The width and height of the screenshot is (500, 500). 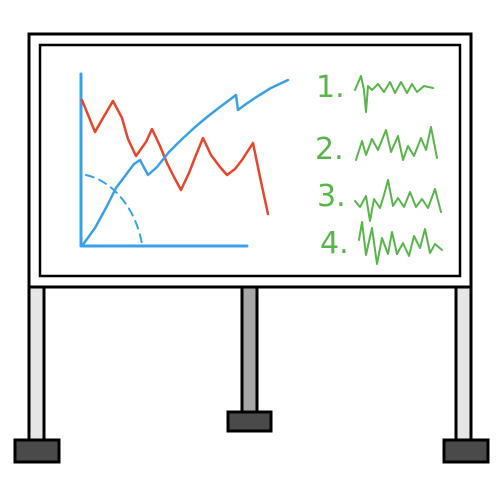 I want to click on right-foot, so click(x=466, y=451).